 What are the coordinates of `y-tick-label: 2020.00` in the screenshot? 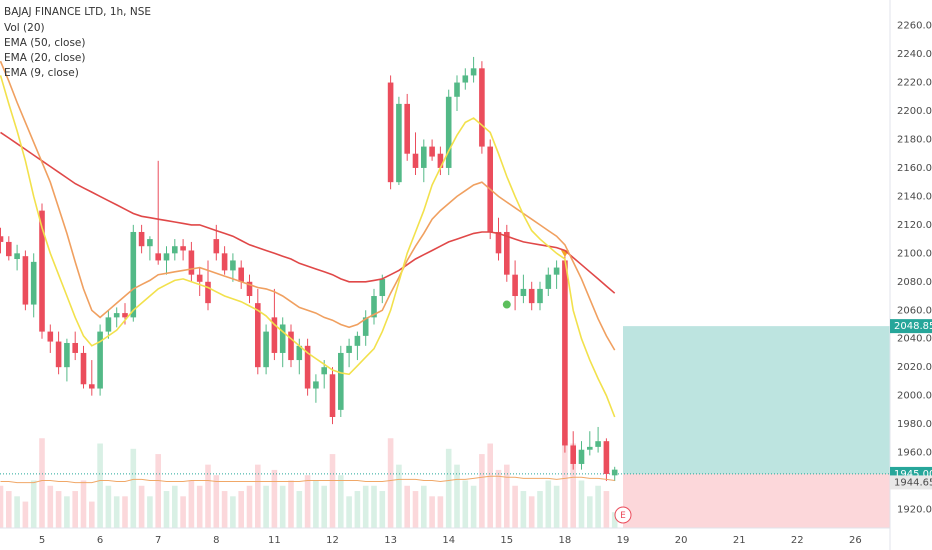 It's located at (914, 367).